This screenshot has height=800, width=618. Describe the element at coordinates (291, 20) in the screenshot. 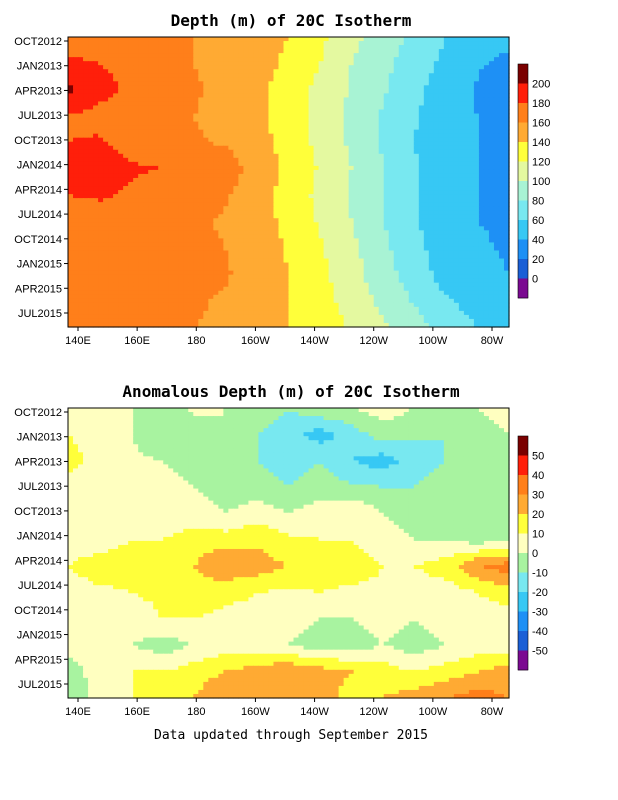

I see `depth-chart-title: Depth (m) of 20C Isotherm` at that location.